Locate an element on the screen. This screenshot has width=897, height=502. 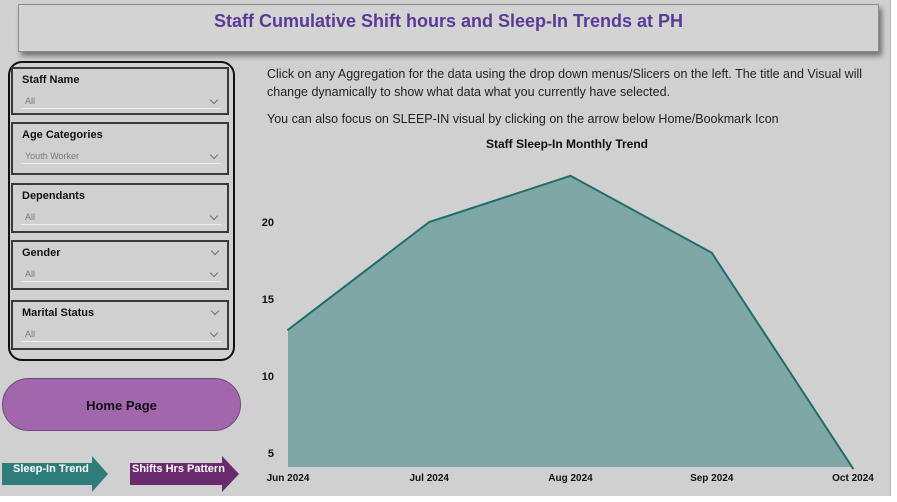
home-page-button: Home Page is located at coordinates (121, 404).